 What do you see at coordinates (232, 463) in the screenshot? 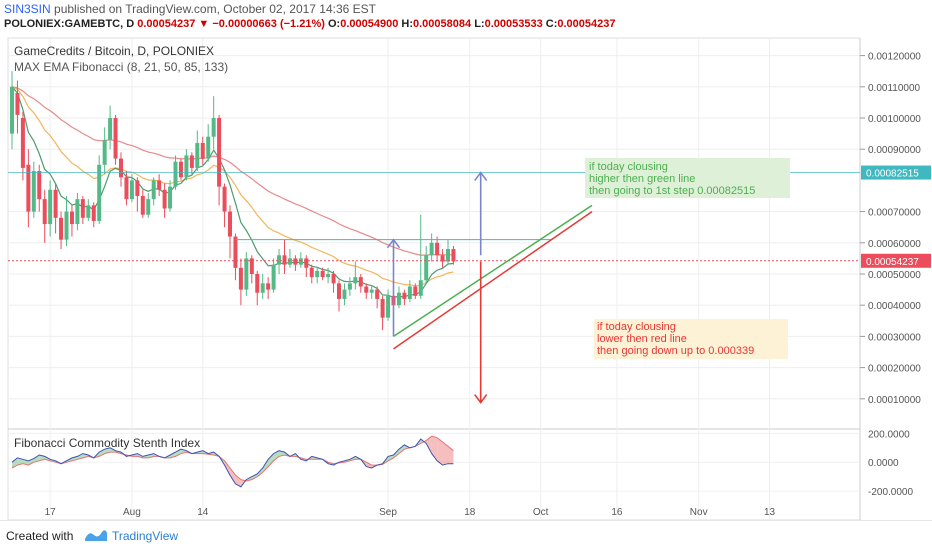
I see `osc-blue-line` at bounding box center [232, 463].